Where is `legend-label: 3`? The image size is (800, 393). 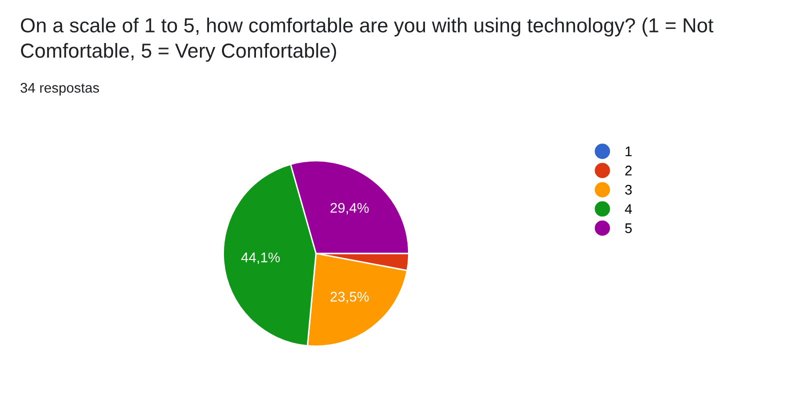 legend-label: 3 is located at coordinates (628, 189).